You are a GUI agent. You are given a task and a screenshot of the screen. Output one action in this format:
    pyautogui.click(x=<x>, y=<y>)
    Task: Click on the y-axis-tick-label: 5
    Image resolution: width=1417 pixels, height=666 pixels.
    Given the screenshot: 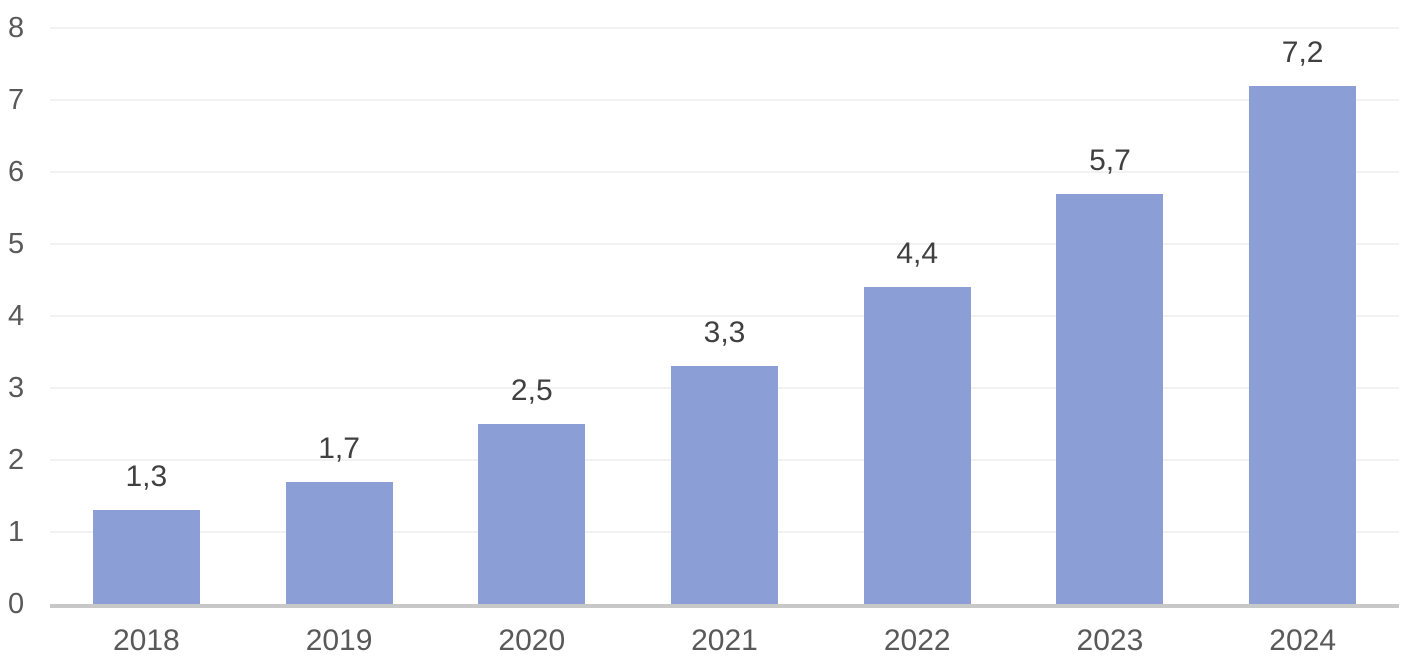 What is the action you would take?
    pyautogui.click(x=16, y=244)
    